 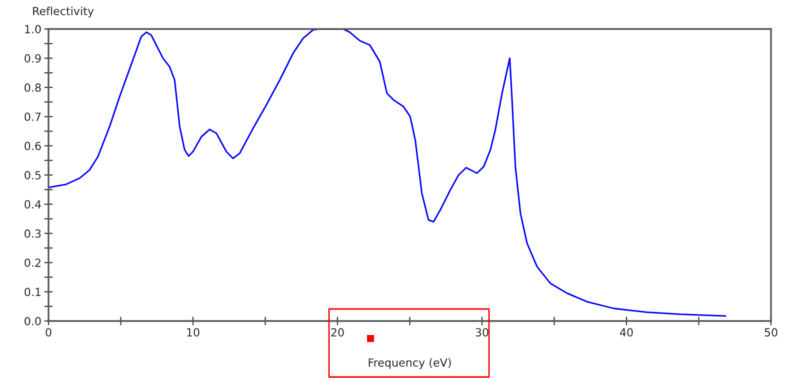 I want to click on y-tick-label: 0.1, so click(x=32, y=292).